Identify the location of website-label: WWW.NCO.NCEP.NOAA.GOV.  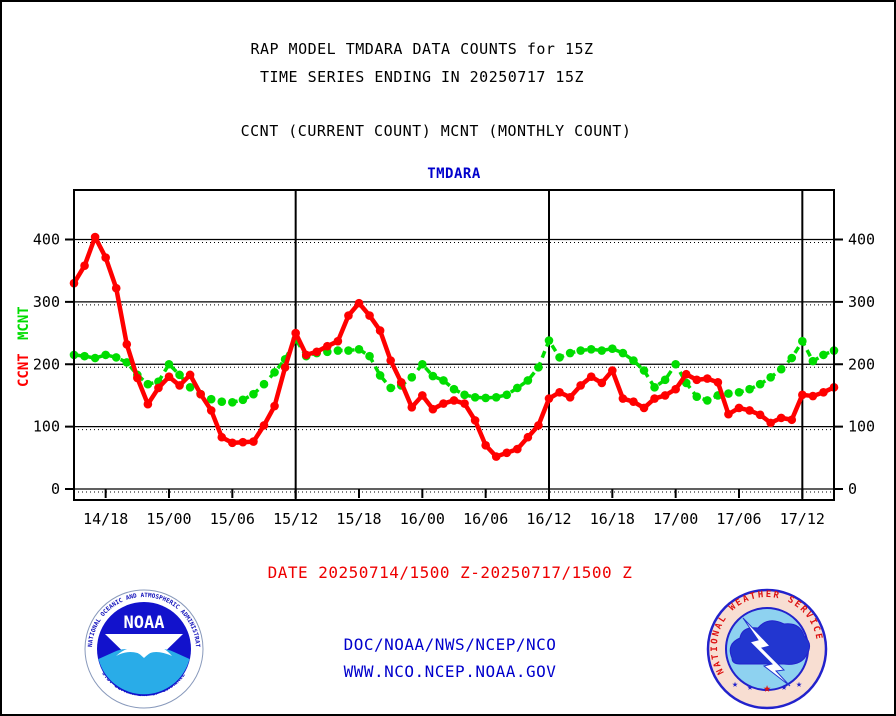
(450, 671).